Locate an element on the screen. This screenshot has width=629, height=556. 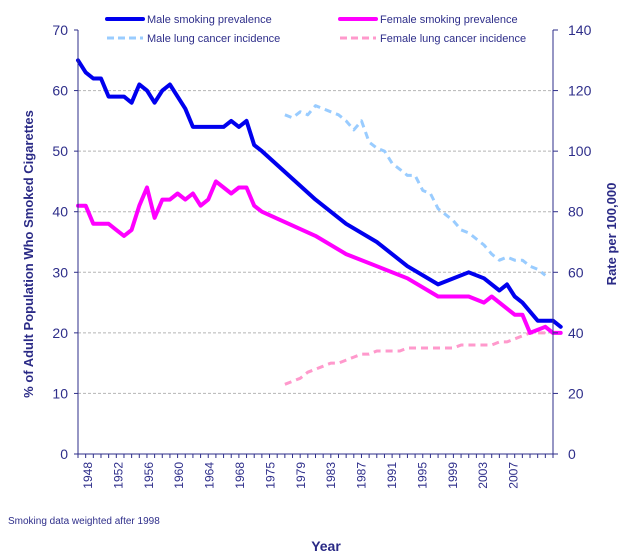
x-tick-label: 2003 is located at coordinates (483, 475).